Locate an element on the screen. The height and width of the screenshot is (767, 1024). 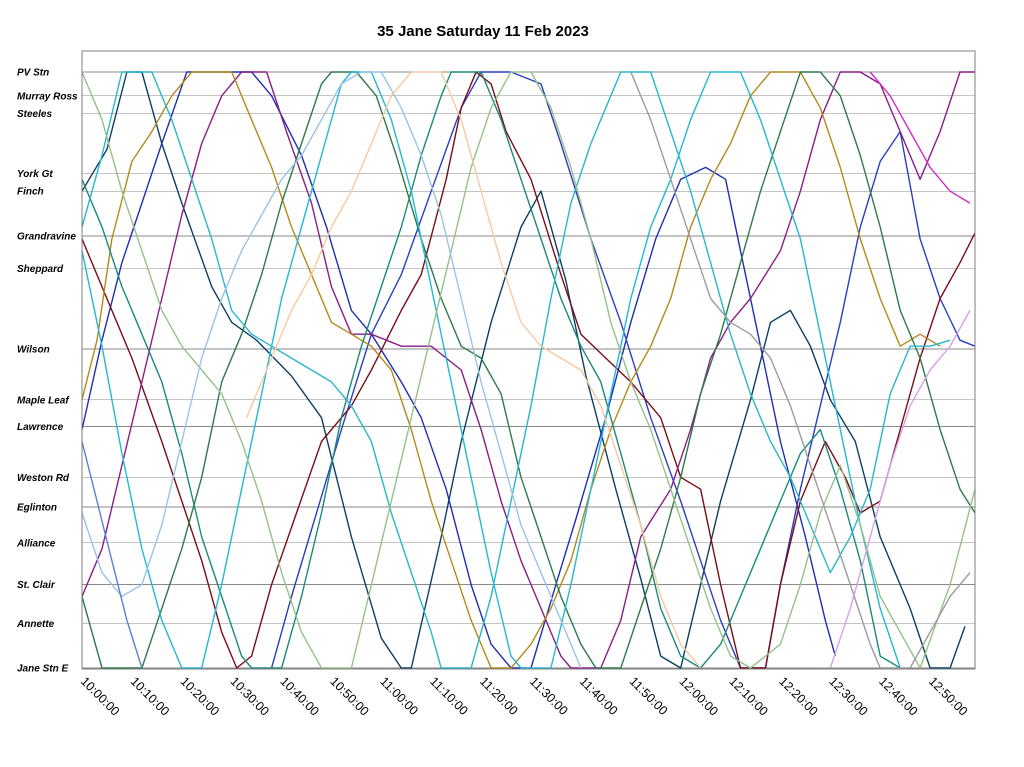
x-tick-label: 12:30:00 is located at coordinates (848, 696).